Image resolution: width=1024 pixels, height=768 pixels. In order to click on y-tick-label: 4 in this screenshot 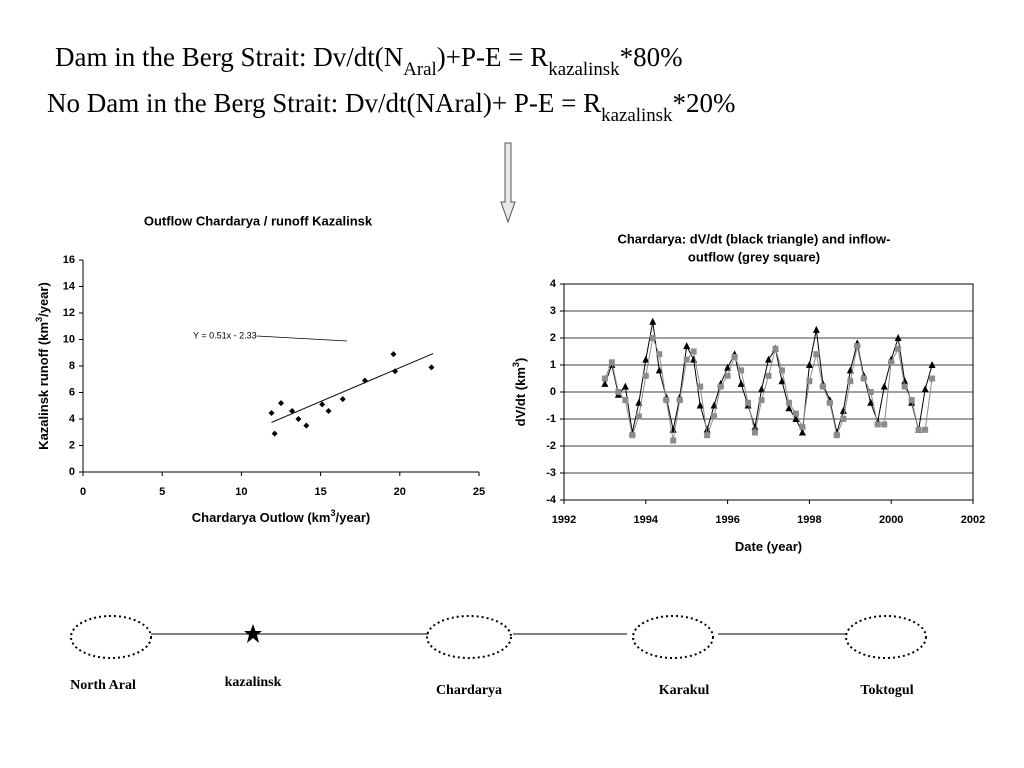, I will do `click(72, 419)`.